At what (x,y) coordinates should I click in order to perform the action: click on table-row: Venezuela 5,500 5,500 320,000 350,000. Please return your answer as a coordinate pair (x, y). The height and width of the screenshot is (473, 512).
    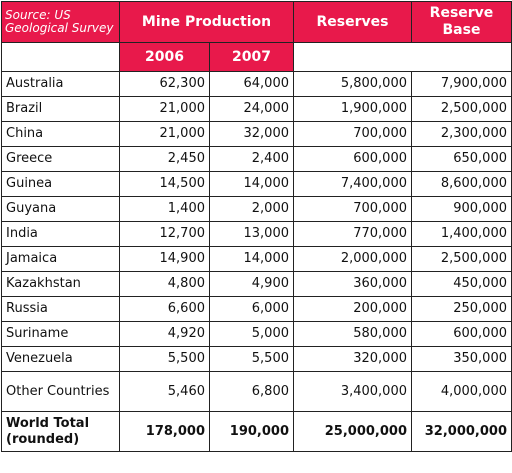
    Looking at the image, I should click on (256, 359).